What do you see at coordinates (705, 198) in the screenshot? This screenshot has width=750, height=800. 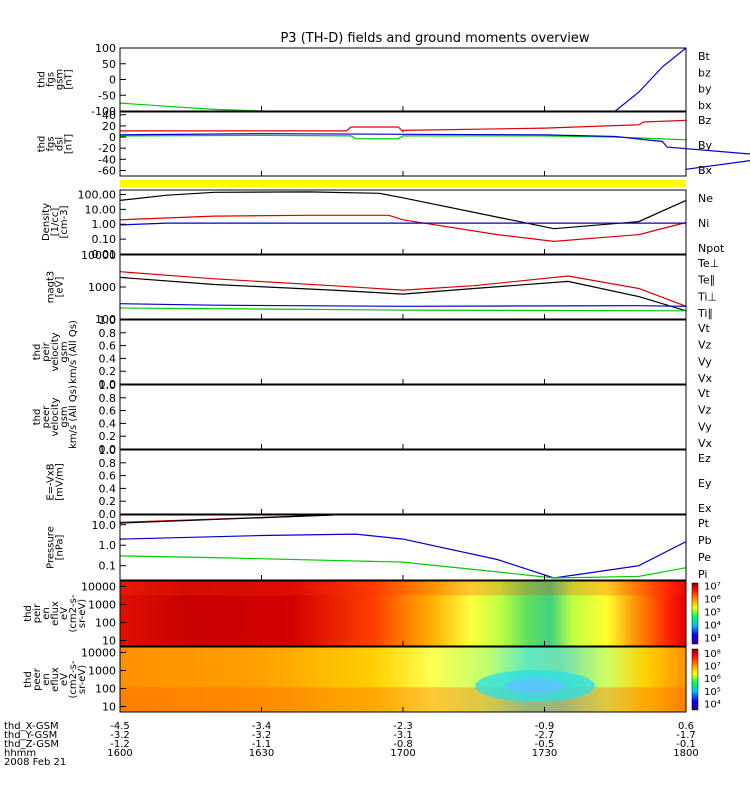 I see `legend-Ne: Ne` at bounding box center [705, 198].